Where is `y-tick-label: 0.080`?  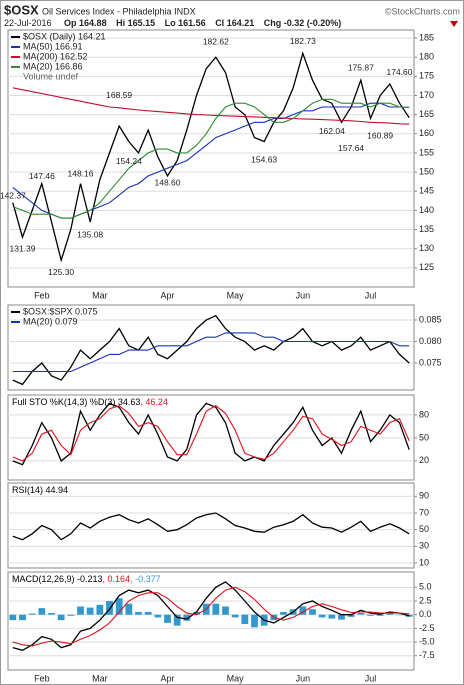
y-tick-label: 0.080 is located at coordinates (430, 341).